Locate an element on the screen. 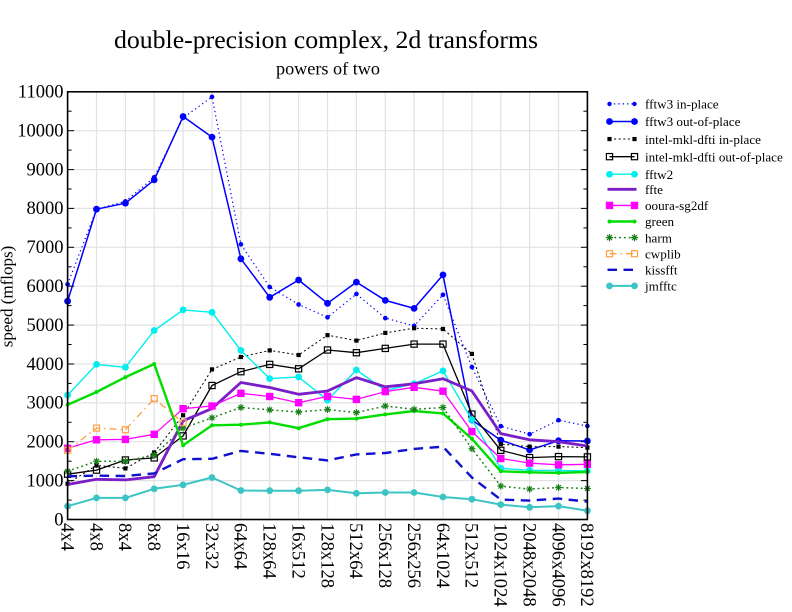 This screenshot has height=612, width=792. svg-text: 16x512 is located at coordinates (297, 551).